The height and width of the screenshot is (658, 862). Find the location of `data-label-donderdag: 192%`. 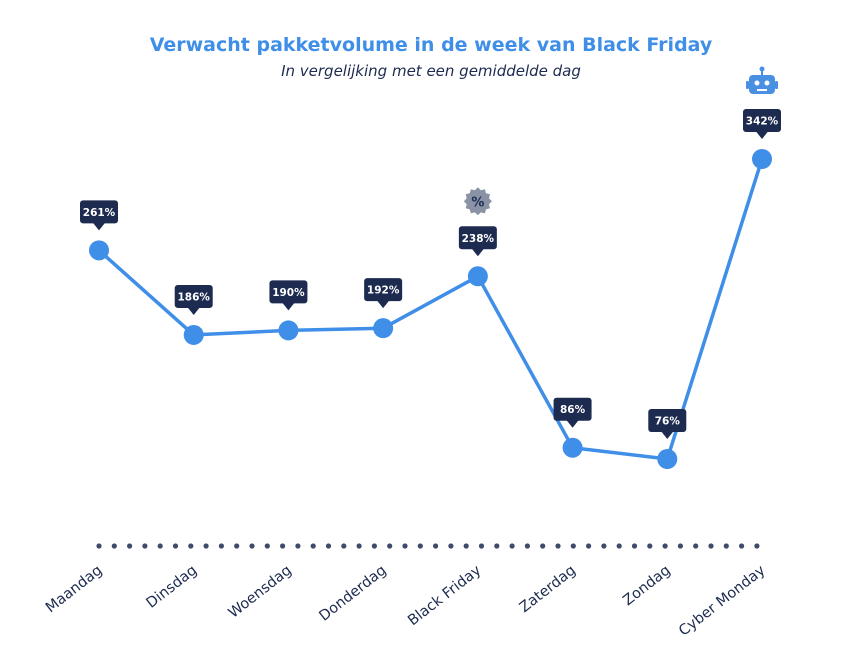

data-label-donderdag: 192% is located at coordinates (383, 293).